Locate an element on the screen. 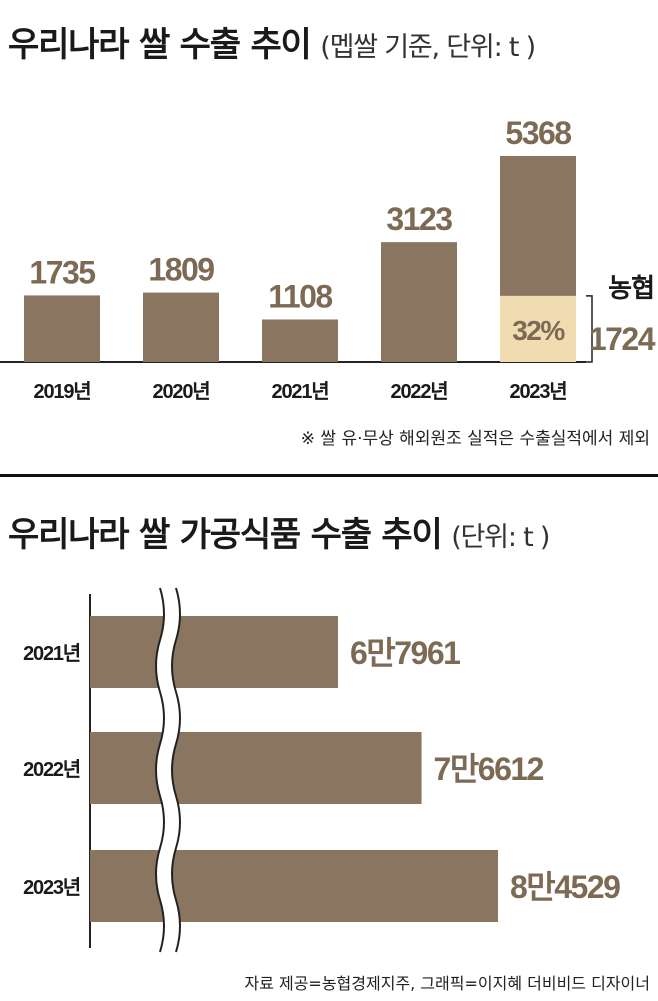 The width and height of the screenshot is (658, 1001). bar-value-label-3: 3123 is located at coordinates (419, 219).